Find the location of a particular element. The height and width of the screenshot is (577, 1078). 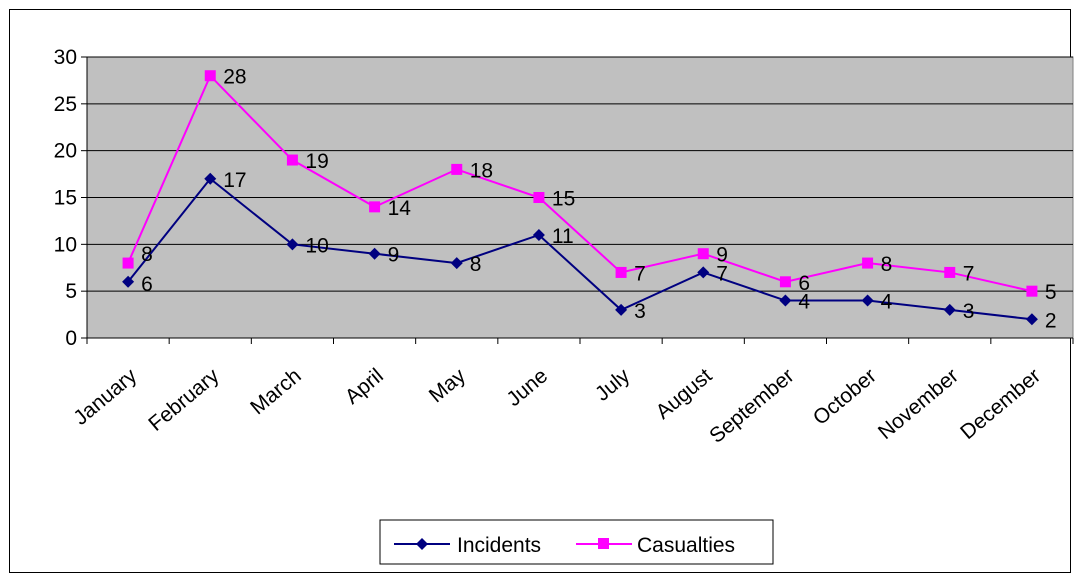

y-tick-label: 10 is located at coordinates (65, 244).